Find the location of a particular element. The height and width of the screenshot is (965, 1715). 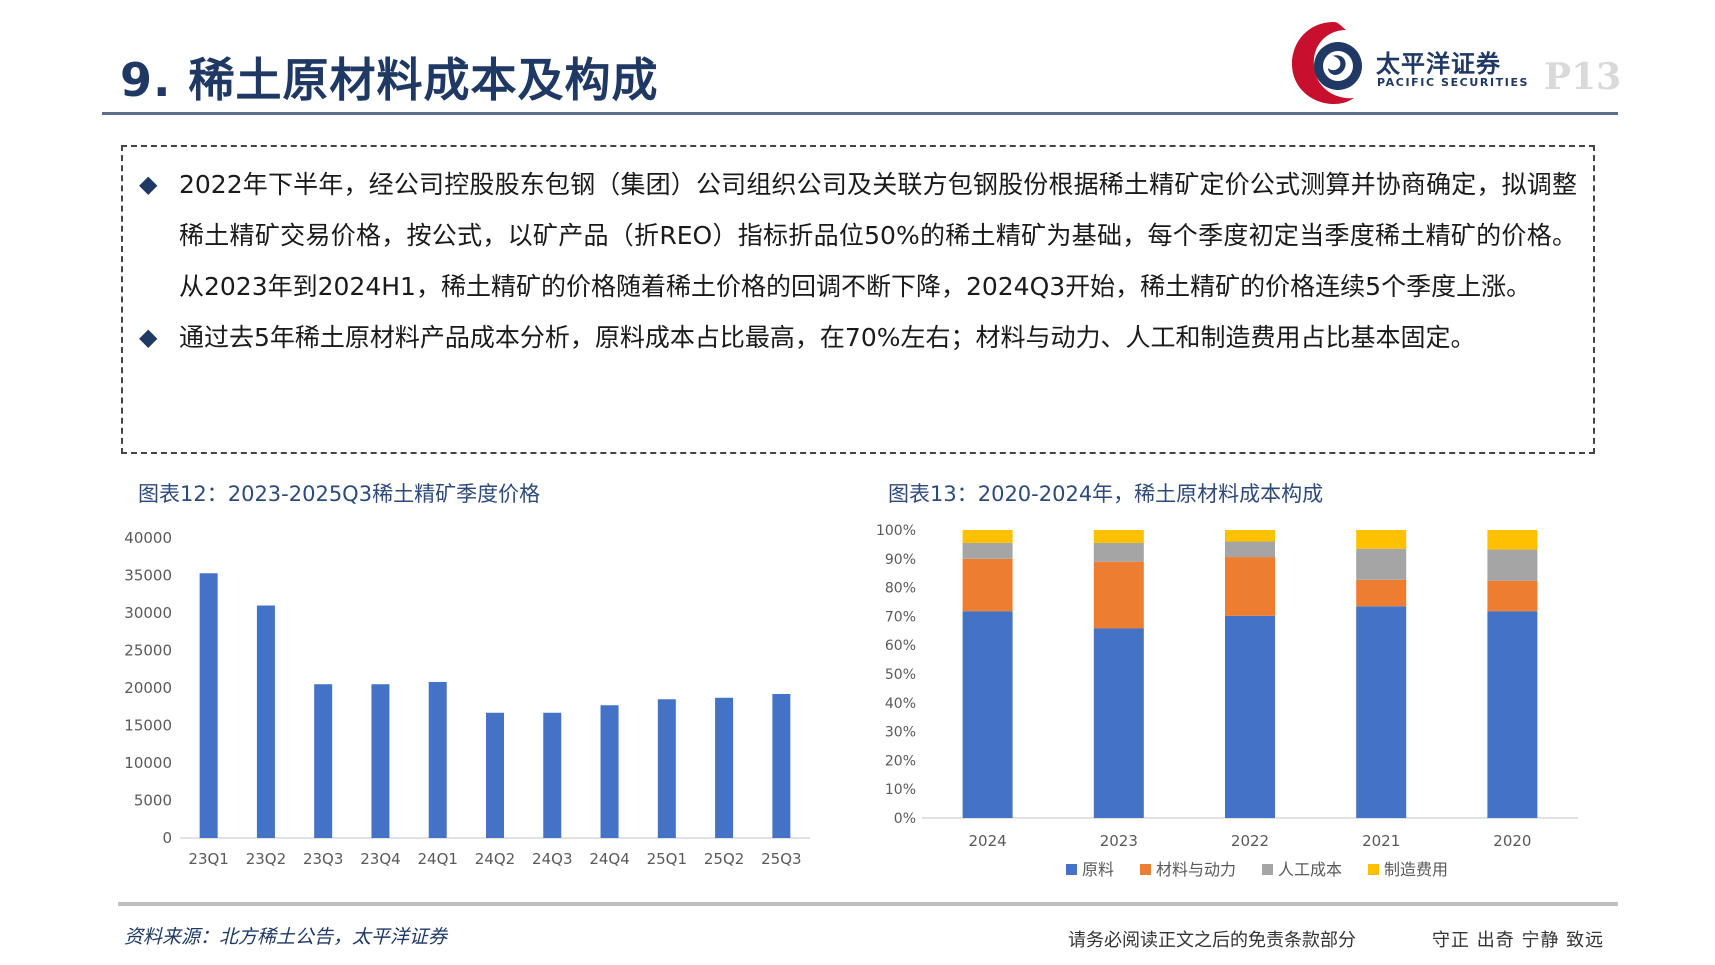

y-tick-label: 40% is located at coordinates (900, 704).